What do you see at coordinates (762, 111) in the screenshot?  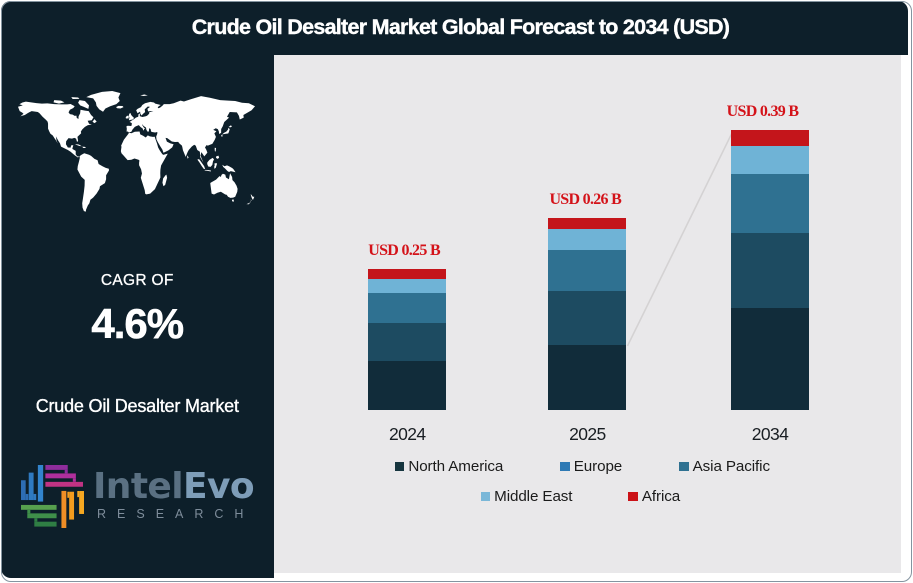 I see `usd-label-2034: USD 0.39 B` at bounding box center [762, 111].